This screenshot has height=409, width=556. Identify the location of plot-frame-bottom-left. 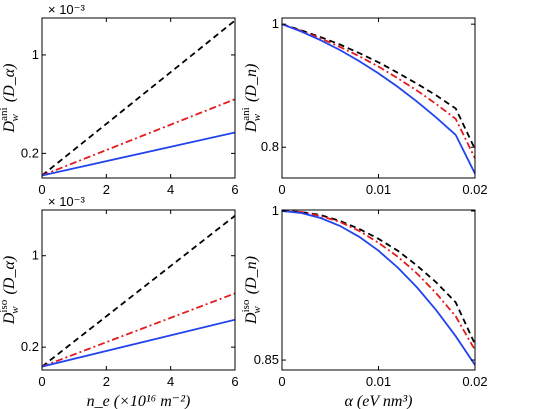
(138, 290).